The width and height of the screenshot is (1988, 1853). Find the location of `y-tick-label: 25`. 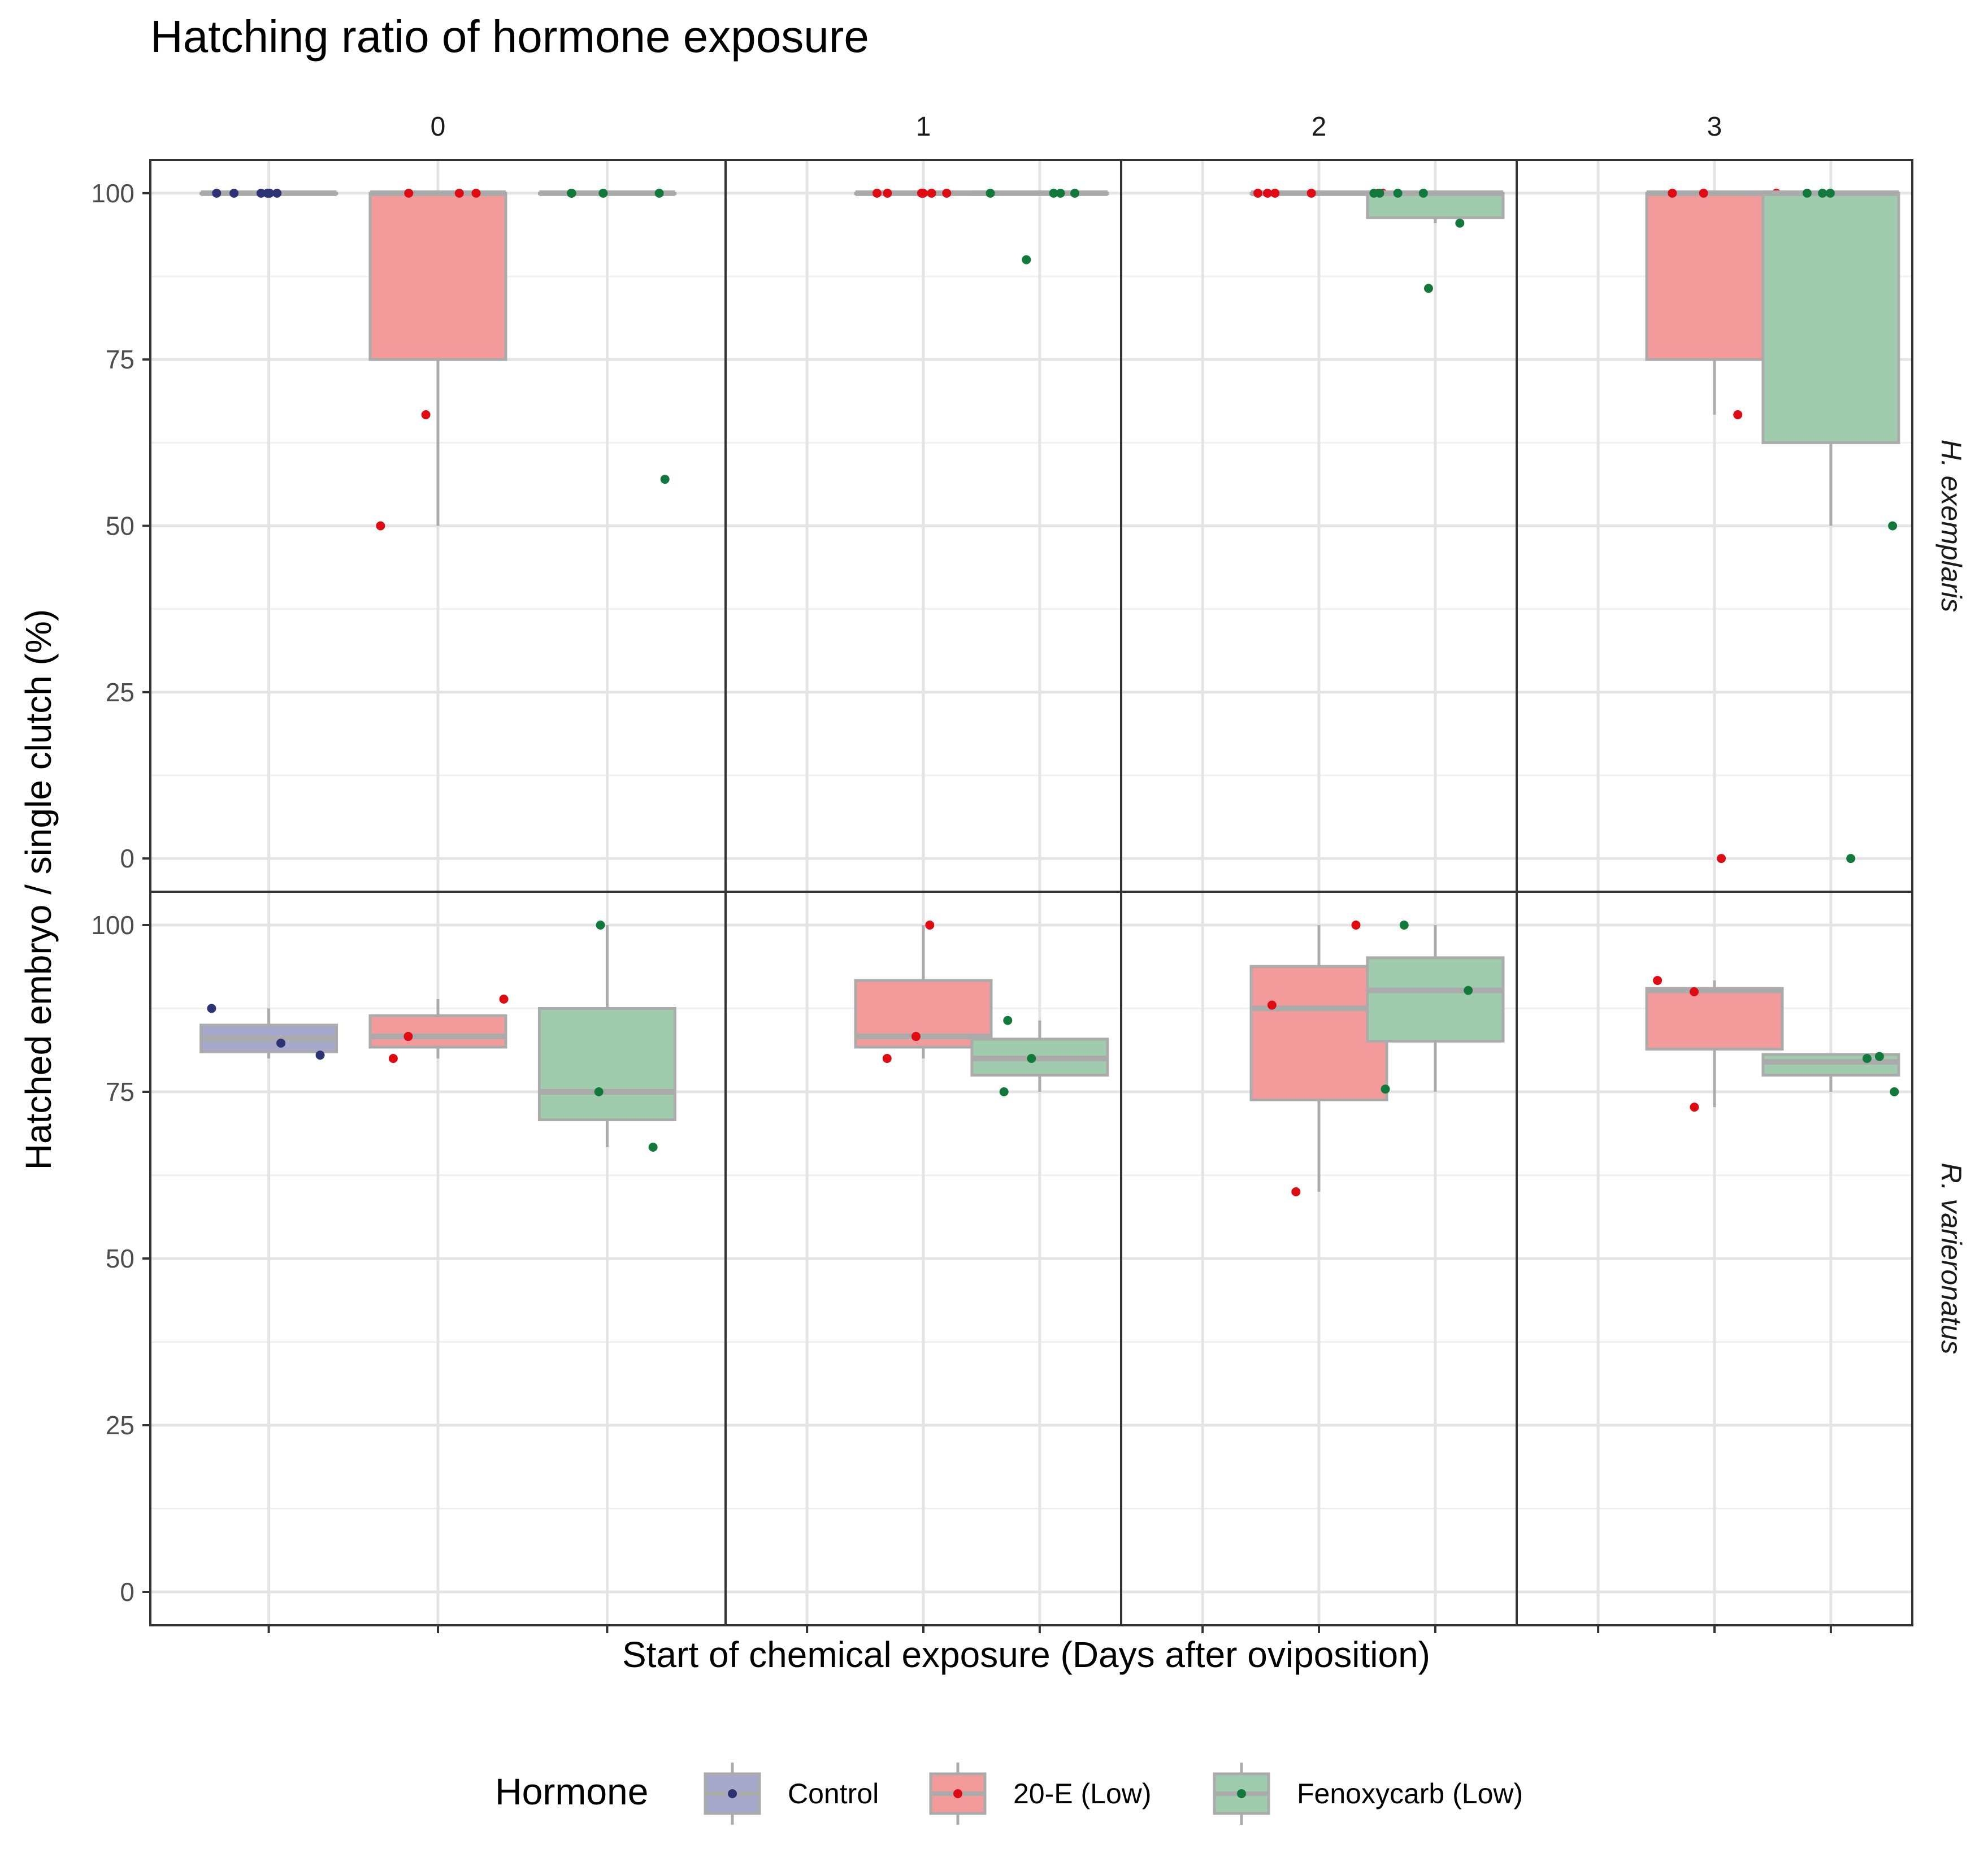

y-tick-label: 25 is located at coordinates (120, 1425).